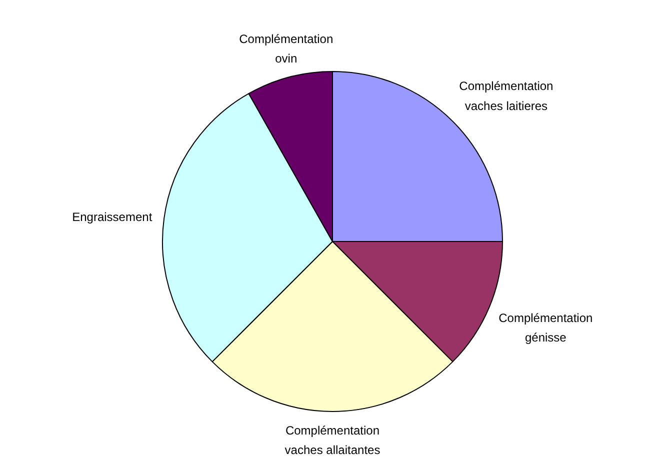  What do you see at coordinates (286, 49) in the screenshot?
I see `slice-label: Complémentation ovin` at bounding box center [286, 49].